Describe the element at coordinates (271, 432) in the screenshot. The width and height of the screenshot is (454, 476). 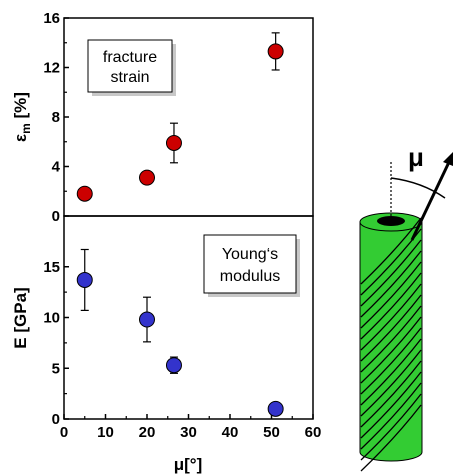
I see `x-tick-label: 50` at that location.